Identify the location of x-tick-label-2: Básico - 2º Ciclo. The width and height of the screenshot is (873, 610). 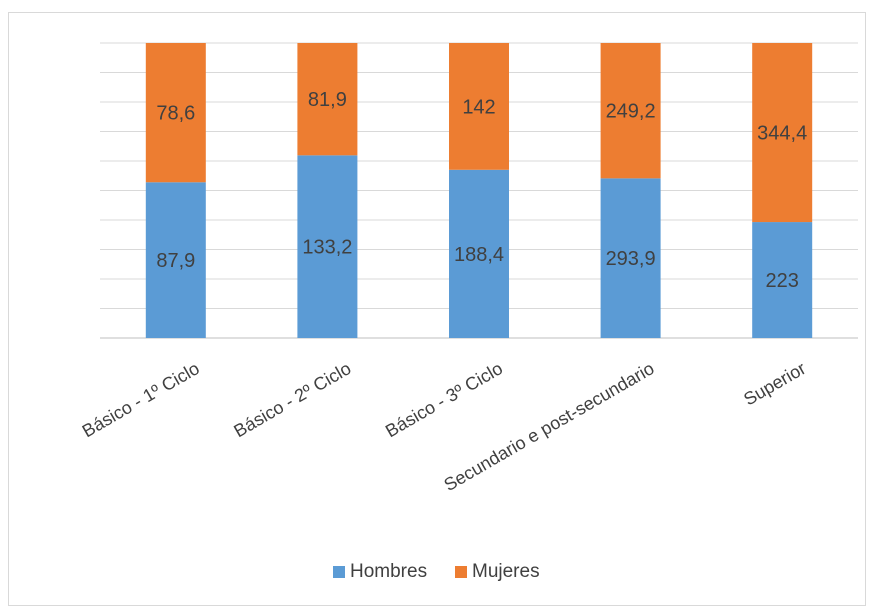
(292, 399).